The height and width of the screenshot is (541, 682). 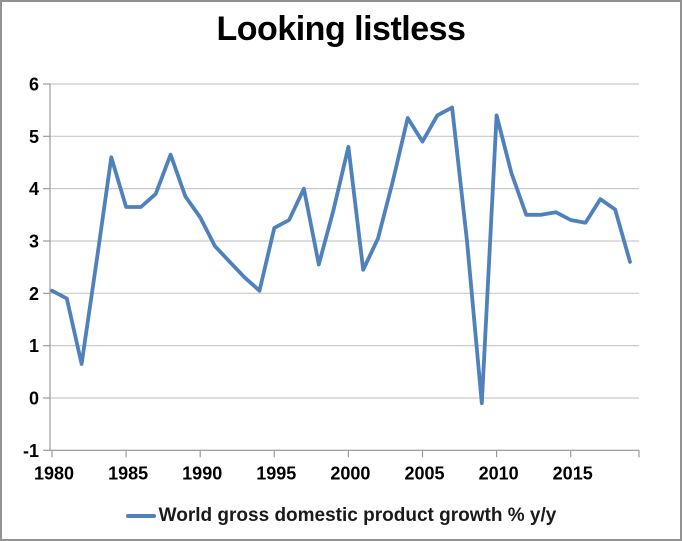 What do you see at coordinates (34, 241) in the screenshot?
I see `y-axis-label: 3` at bounding box center [34, 241].